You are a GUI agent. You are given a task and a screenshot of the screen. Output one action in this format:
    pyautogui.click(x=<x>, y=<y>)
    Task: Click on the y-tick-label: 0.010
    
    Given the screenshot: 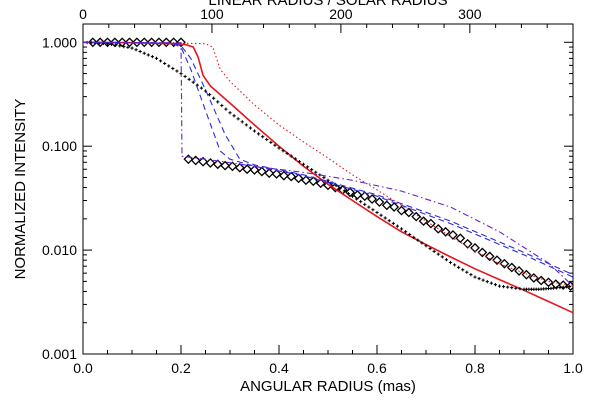 What is the action you would take?
    pyautogui.click(x=59, y=250)
    